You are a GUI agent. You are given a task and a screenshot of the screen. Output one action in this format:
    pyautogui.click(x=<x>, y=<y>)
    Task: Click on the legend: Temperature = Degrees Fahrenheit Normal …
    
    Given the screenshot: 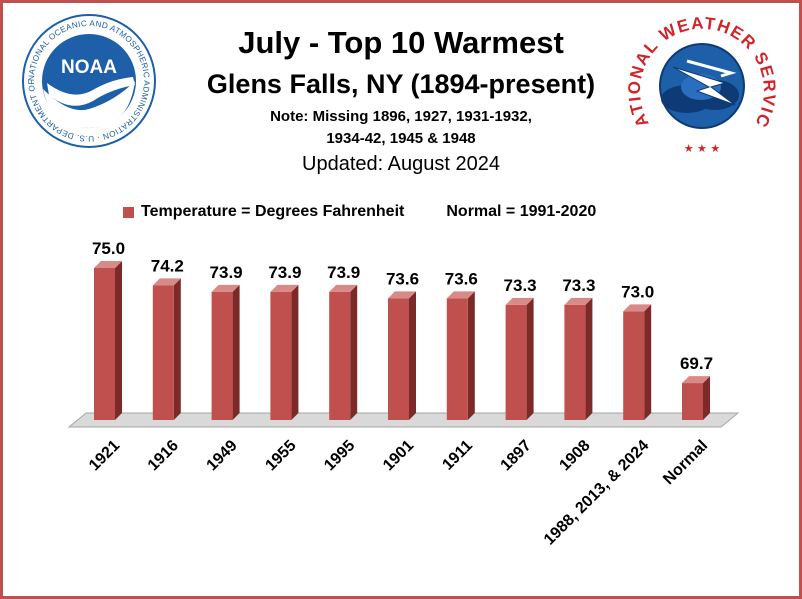 What is the action you would take?
    pyautogui.click(x=359, y=212)
    